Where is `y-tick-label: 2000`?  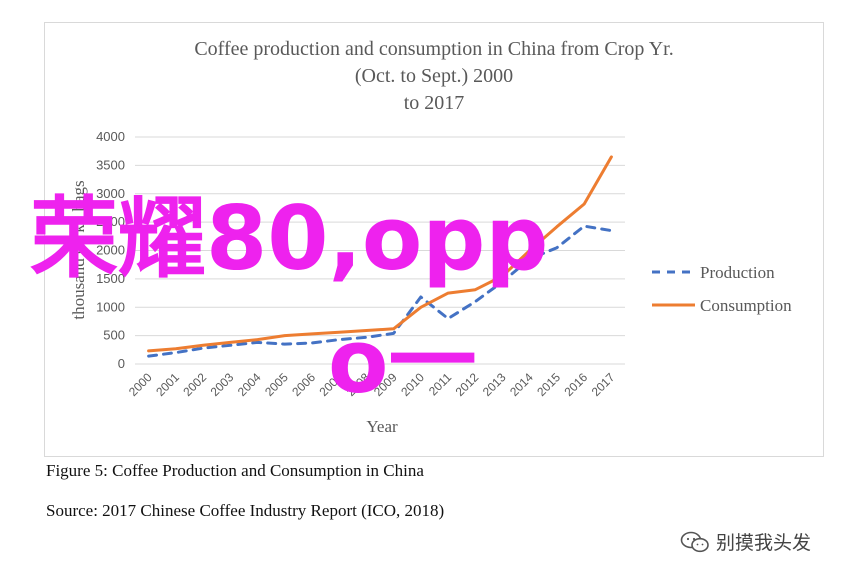 y-tick-label: 2000 is located at coordinates (110, 250).